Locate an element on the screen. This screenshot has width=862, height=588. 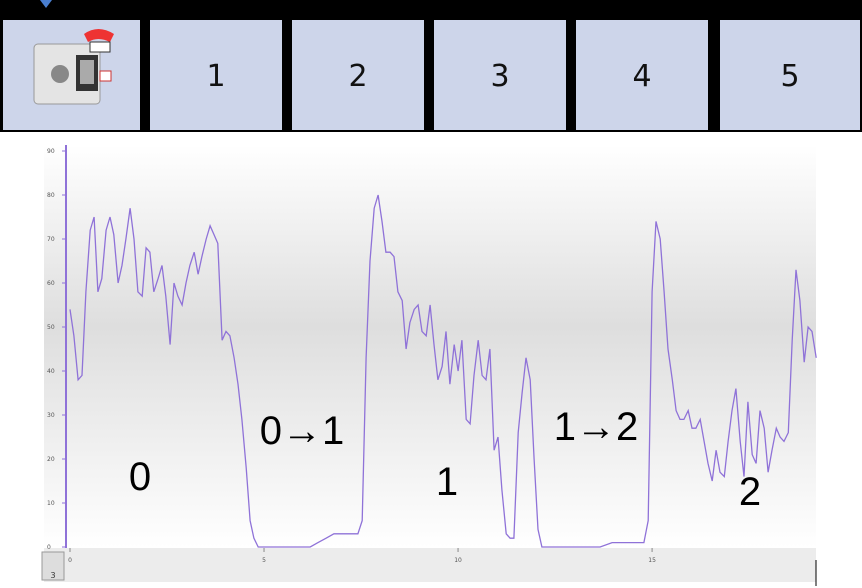
annotation: 2 is located at coordinates (750, 492).